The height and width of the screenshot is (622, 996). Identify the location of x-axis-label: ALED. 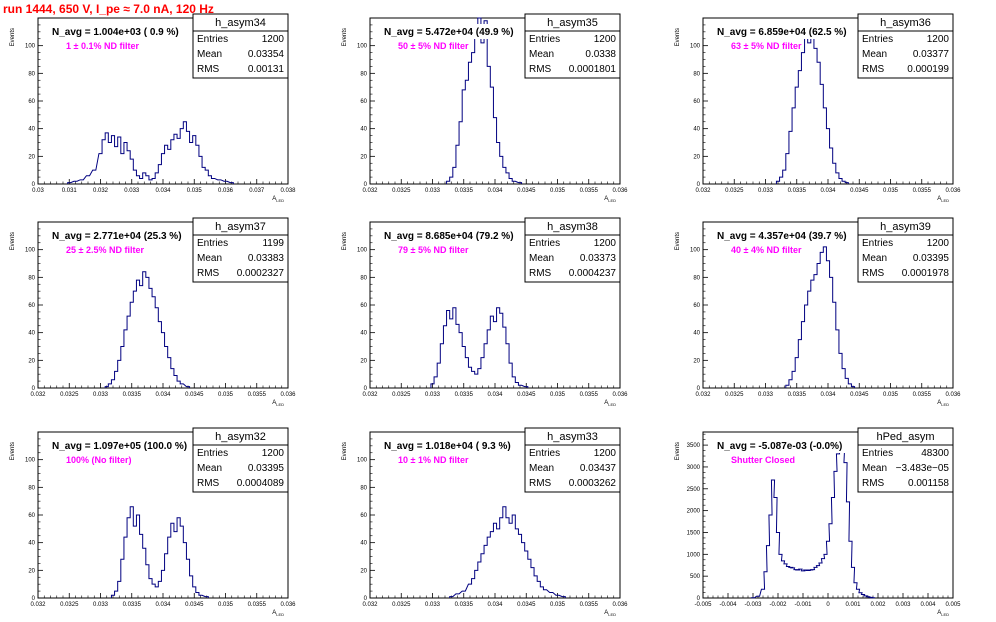
(278, 199).